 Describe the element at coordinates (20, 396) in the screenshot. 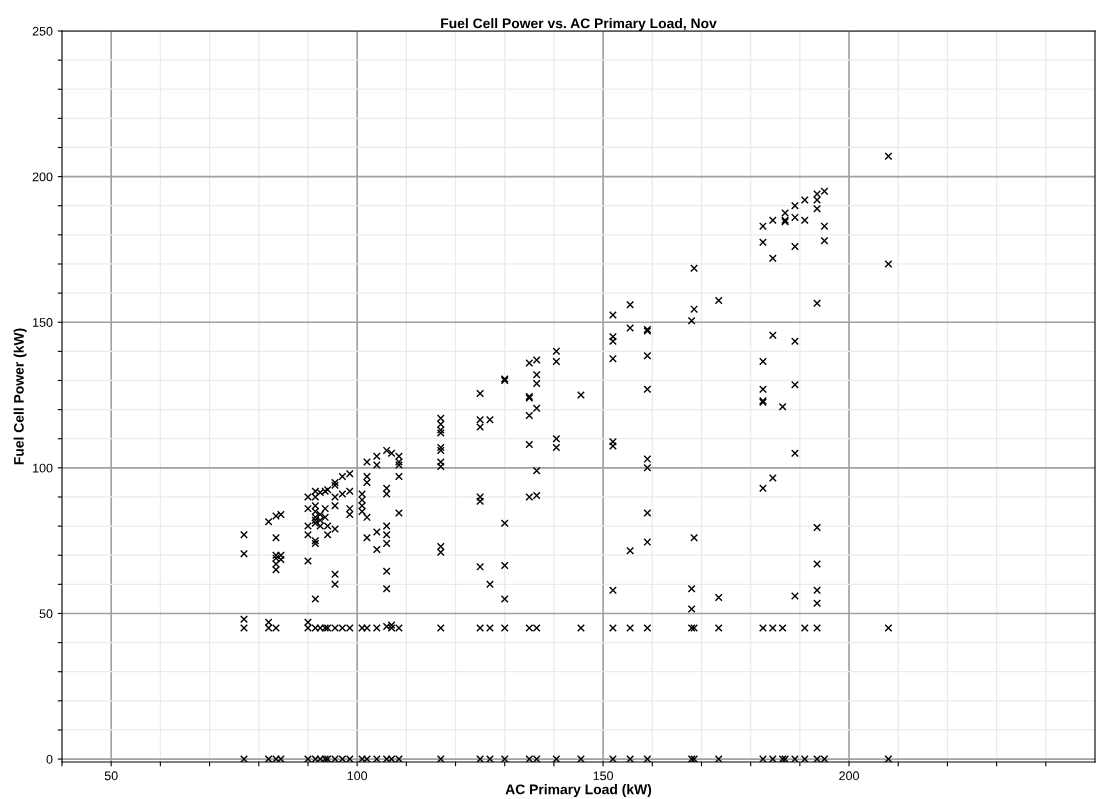

I see `y-axis-title: Fuel Cell Power (kW)` at that location.